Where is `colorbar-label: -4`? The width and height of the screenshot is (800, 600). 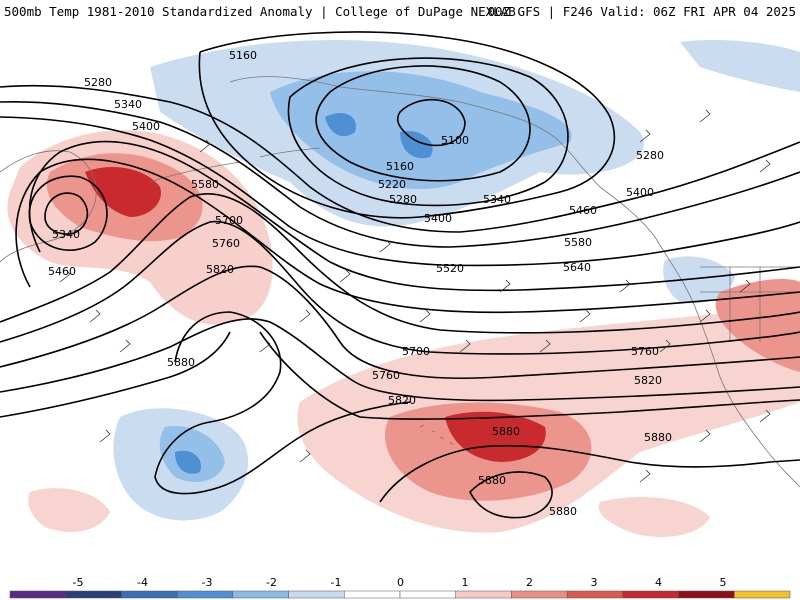 colorbar-label: -4 is located at coordinates (142, 582).